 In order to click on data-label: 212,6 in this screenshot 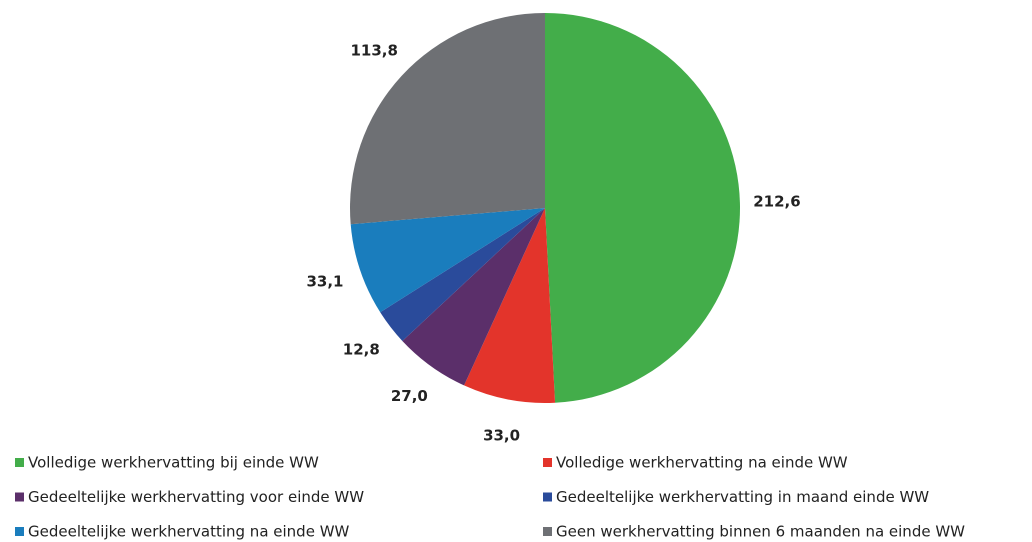, I will do `click(776, 202)`.